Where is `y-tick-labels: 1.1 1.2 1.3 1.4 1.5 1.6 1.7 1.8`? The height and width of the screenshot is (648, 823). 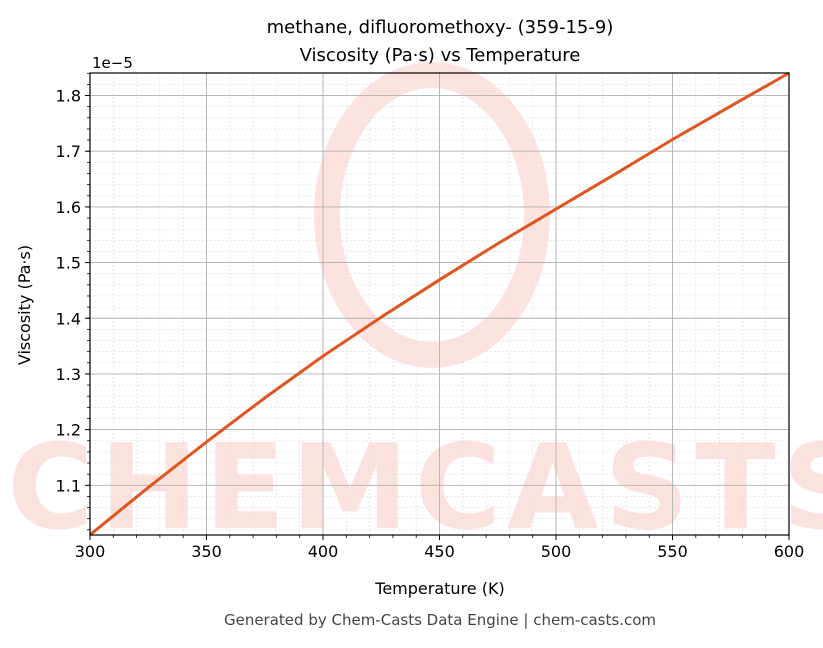
y-tick-labels: 1.1 1.2 1.3 1.4 1.5 1.6 1.7 1.8 is located at coordinates (68, 291).